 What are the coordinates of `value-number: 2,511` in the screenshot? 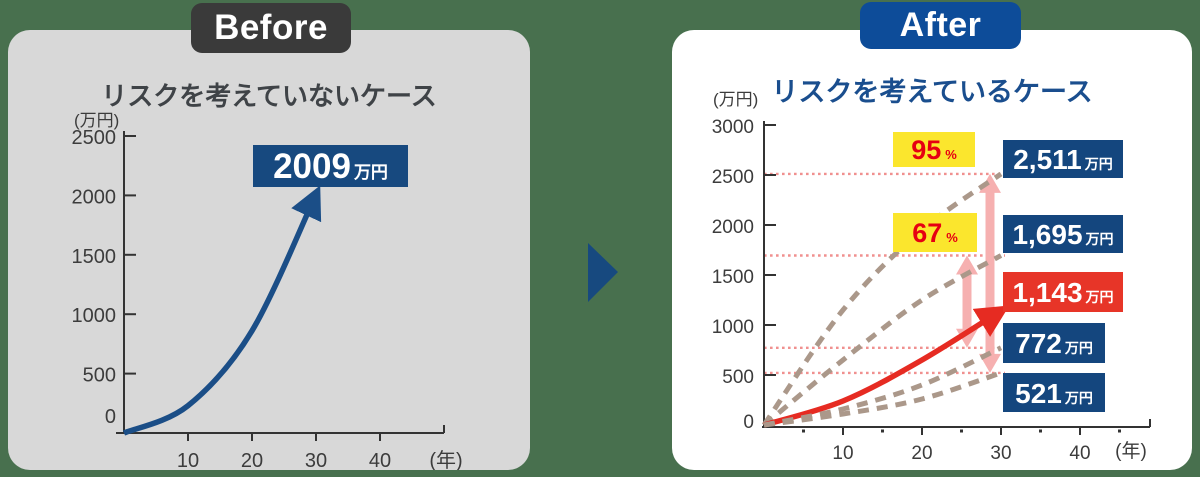 It's located at (1047, 159).